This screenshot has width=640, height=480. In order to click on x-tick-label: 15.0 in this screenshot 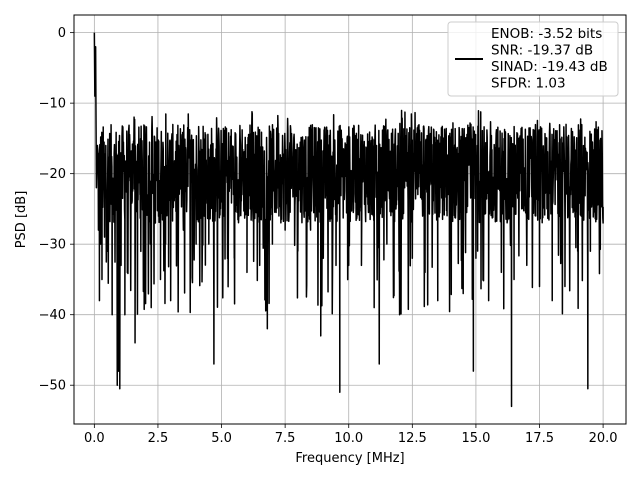, I will do `click(475, 438)`.